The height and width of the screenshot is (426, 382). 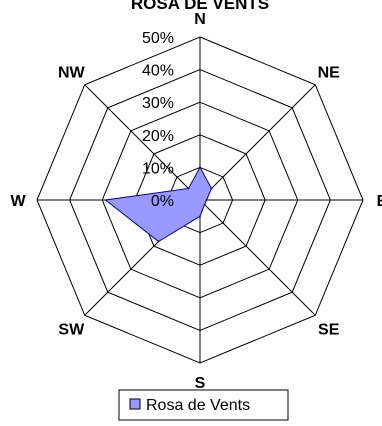 What do you see at coordinates (158, 71) in the screenshot?
I see `tick-label: 40%` at bounding box center [158, 71].